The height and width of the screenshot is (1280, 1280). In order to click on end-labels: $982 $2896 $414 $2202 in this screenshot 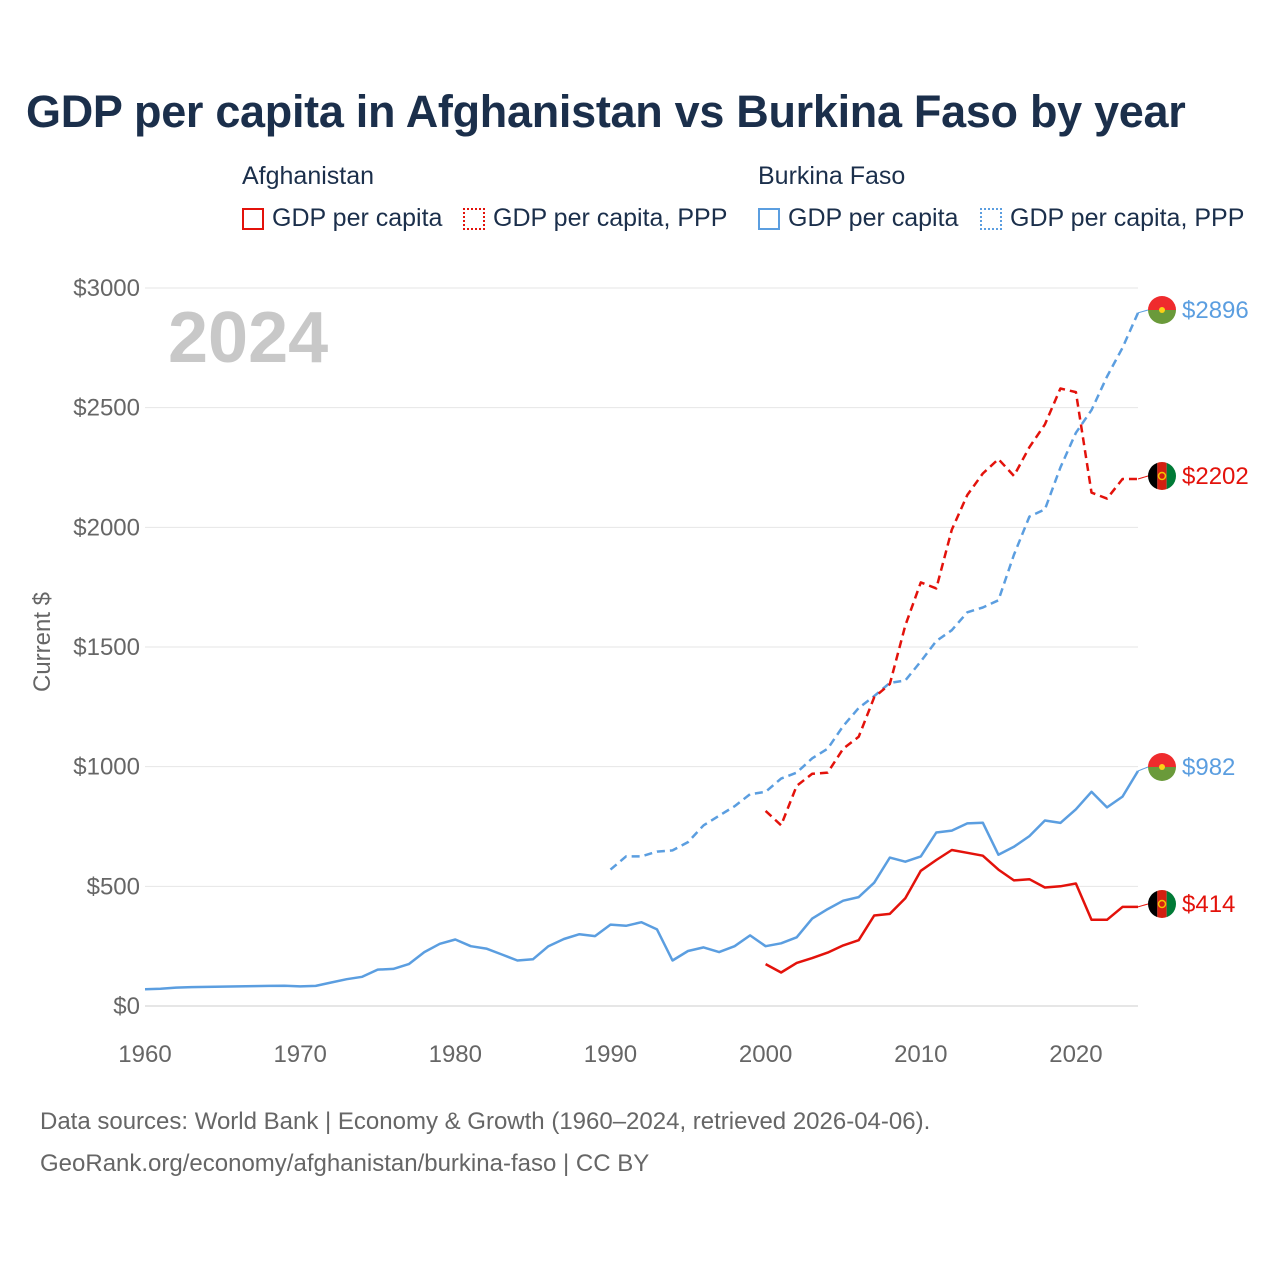, I will do `click(1193, 607)`.